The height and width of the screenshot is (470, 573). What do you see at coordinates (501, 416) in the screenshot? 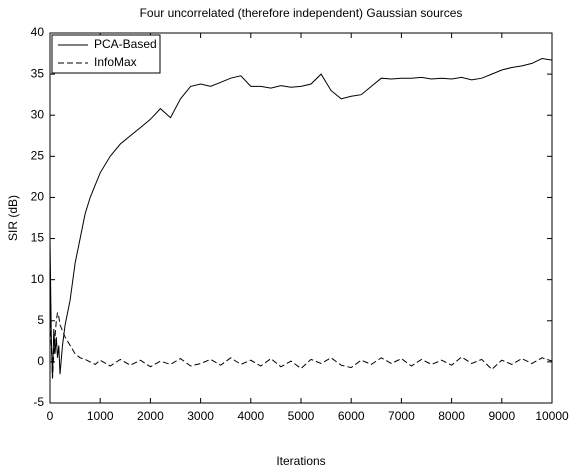
I see `x-tick-label: 9000` at bounding box center [501, 416].